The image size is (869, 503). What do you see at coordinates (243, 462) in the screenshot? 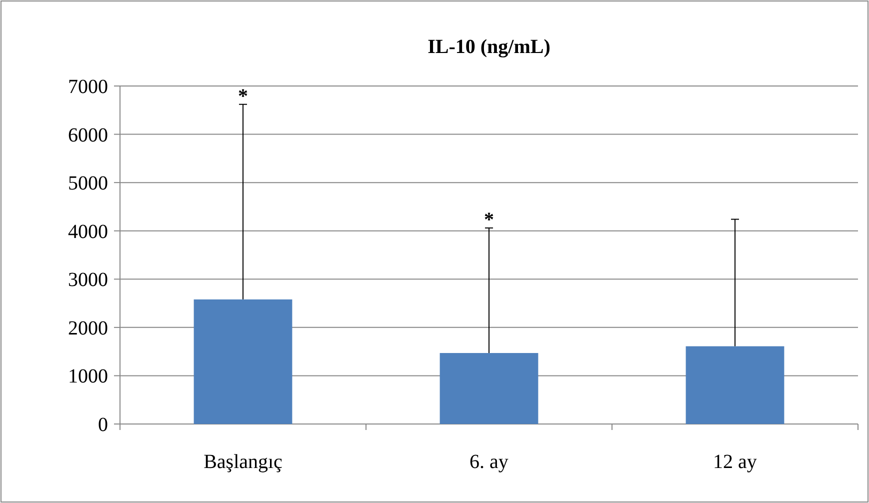
I see `x-tick-label: Başlangıç` at bounding box center [243, 462].